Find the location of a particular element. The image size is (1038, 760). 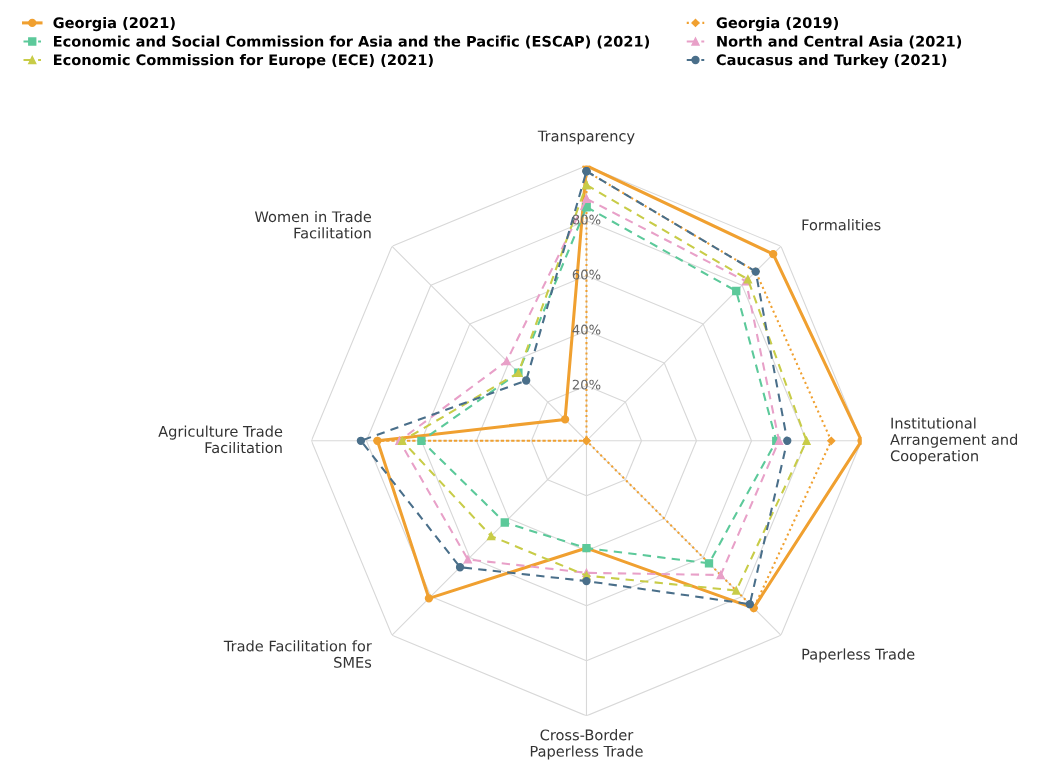

legend-label: Georgia (2021) is located at coordinates (114, 24).